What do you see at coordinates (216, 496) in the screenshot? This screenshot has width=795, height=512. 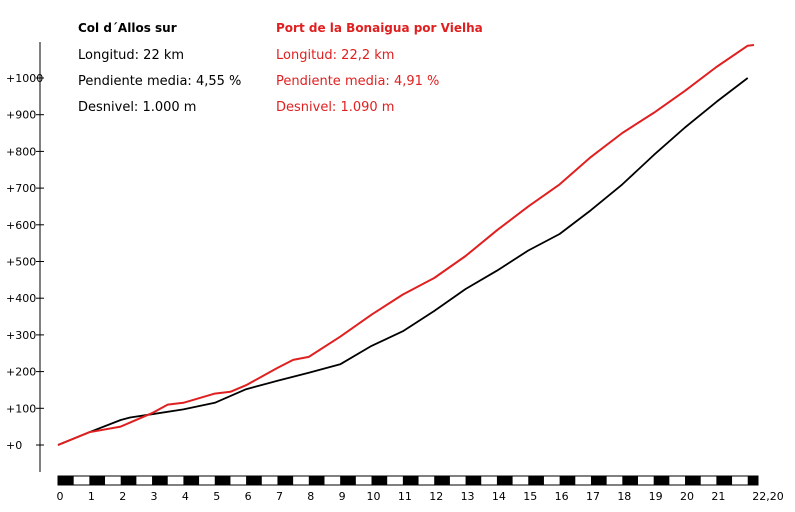 I see `x-tick-label: 5` at bounding box center [216, 496].